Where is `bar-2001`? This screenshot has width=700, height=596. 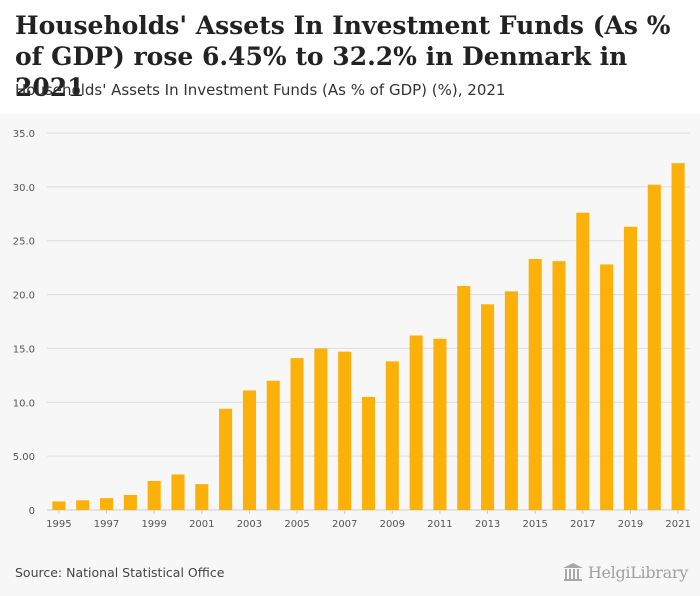
bar-2001 is located at coordinates (202, 497).